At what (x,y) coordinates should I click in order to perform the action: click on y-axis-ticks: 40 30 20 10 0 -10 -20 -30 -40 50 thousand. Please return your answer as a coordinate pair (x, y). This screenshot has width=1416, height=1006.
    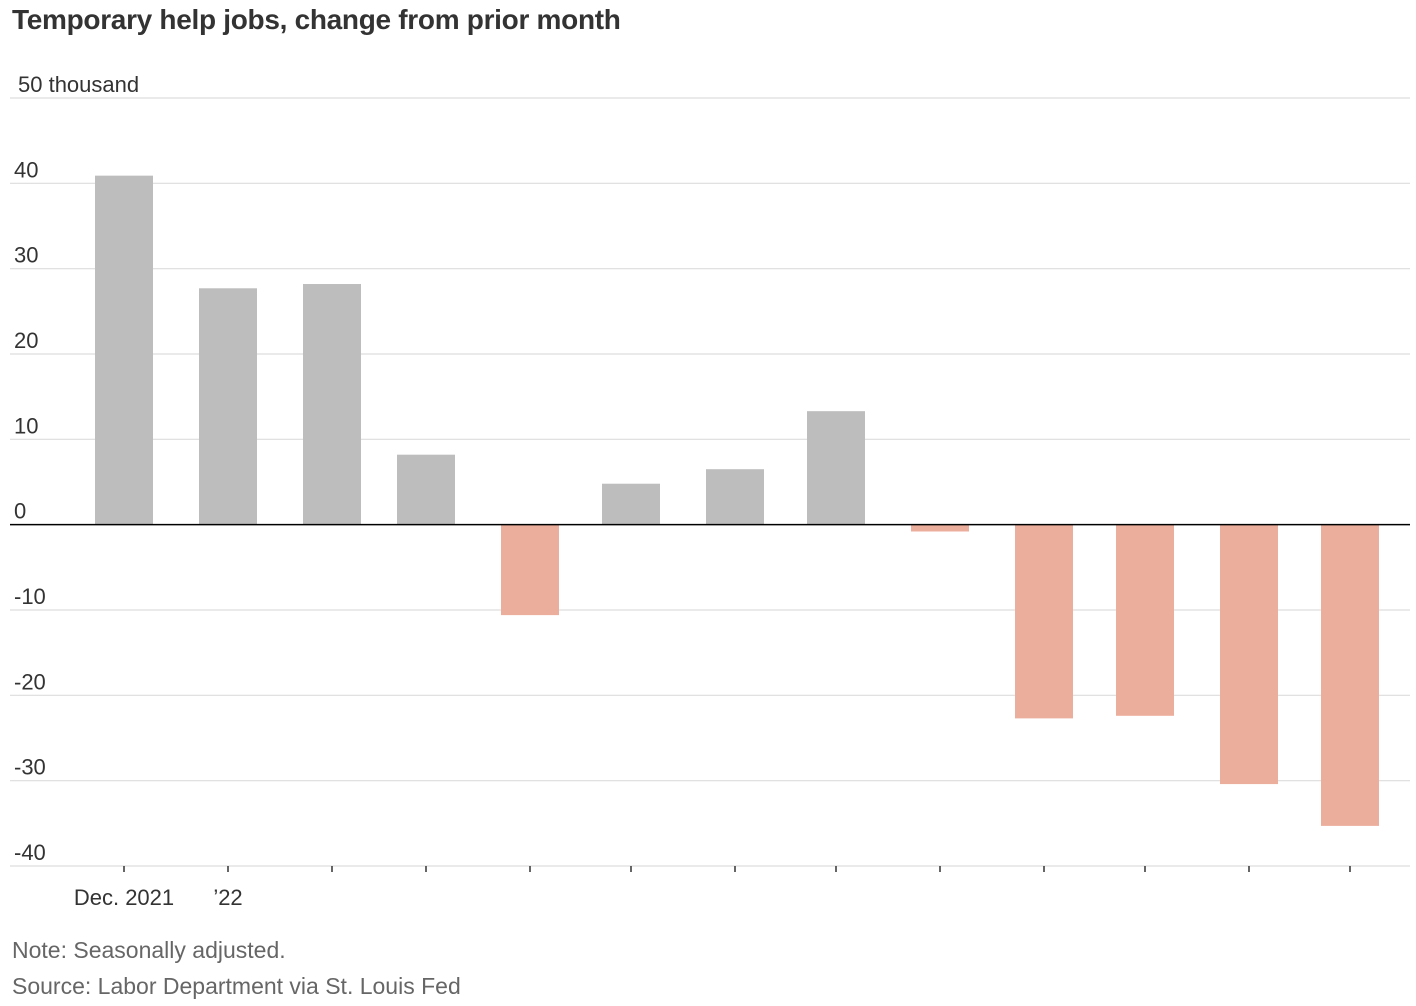
    Looking at the image, I should click on (76, 468).